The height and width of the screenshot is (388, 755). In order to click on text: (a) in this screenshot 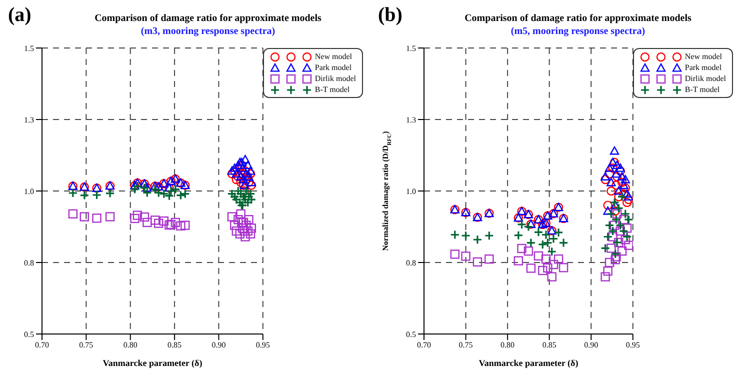, I will do `click(20, 15)`.